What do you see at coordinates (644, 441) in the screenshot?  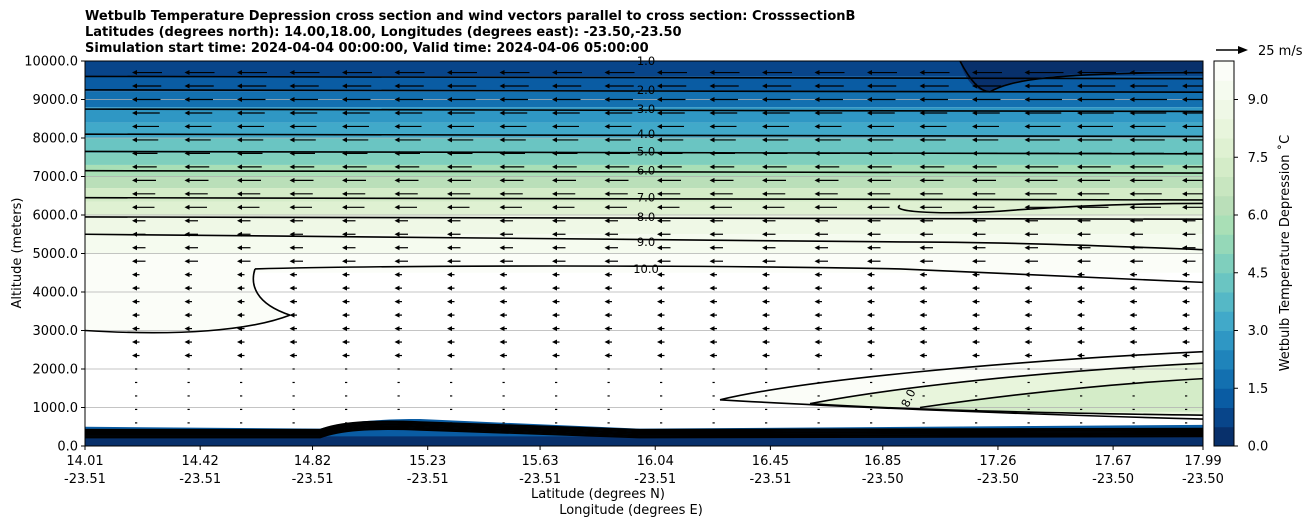 I see `filled-region-surface-moist-core` at bounding box center [644, 441].